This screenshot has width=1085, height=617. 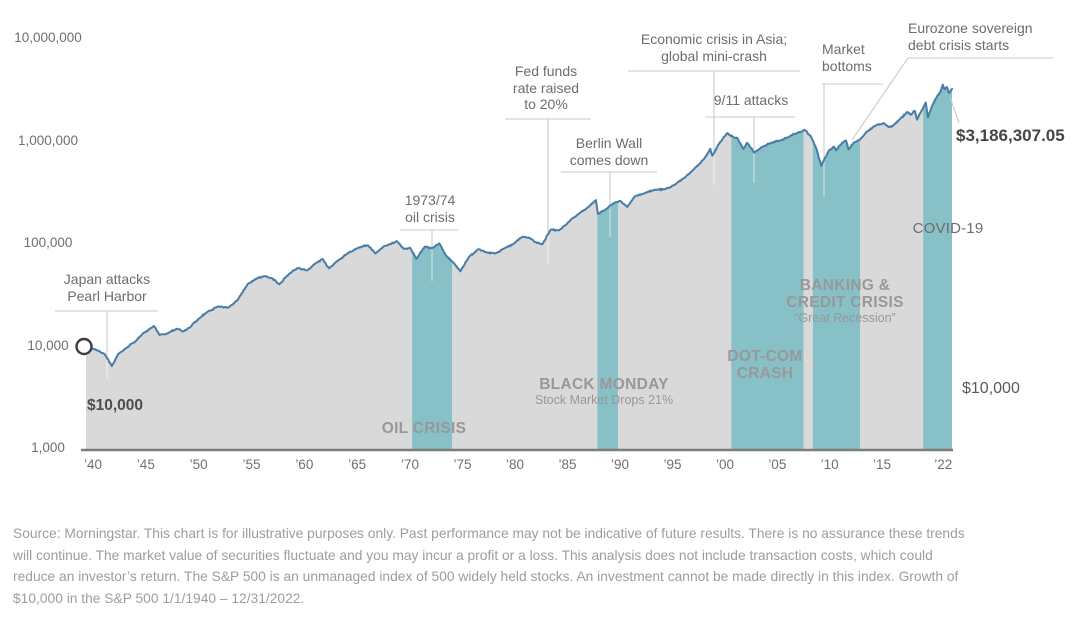 I want to click on crisis-band-dotcom, so click(x=767, y=266).